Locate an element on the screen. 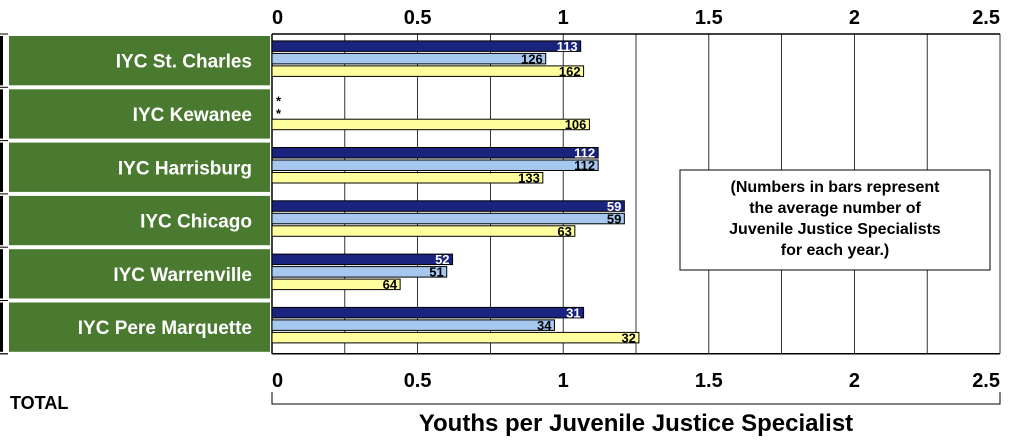  category-label: IYC St. Charles is located at coordinates (184, 62).